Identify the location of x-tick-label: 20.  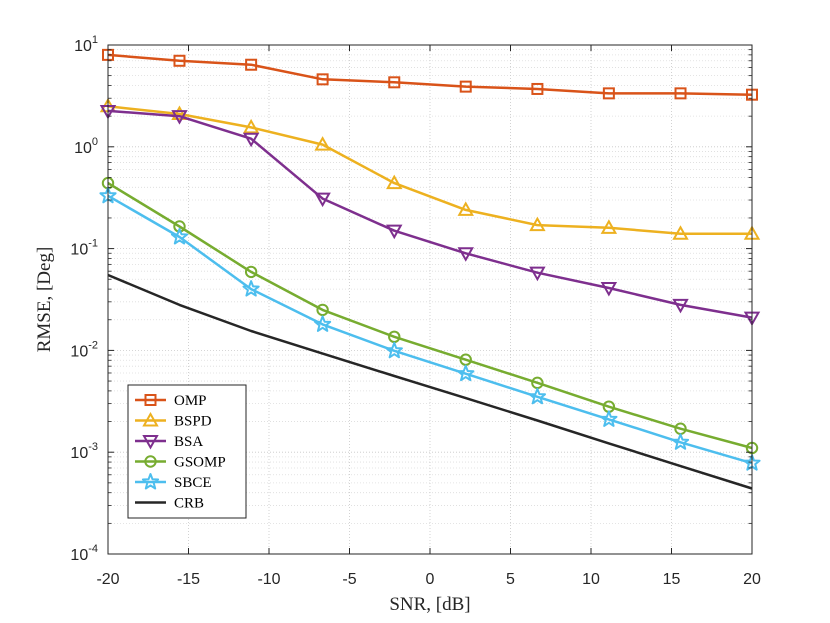
(752, 579).